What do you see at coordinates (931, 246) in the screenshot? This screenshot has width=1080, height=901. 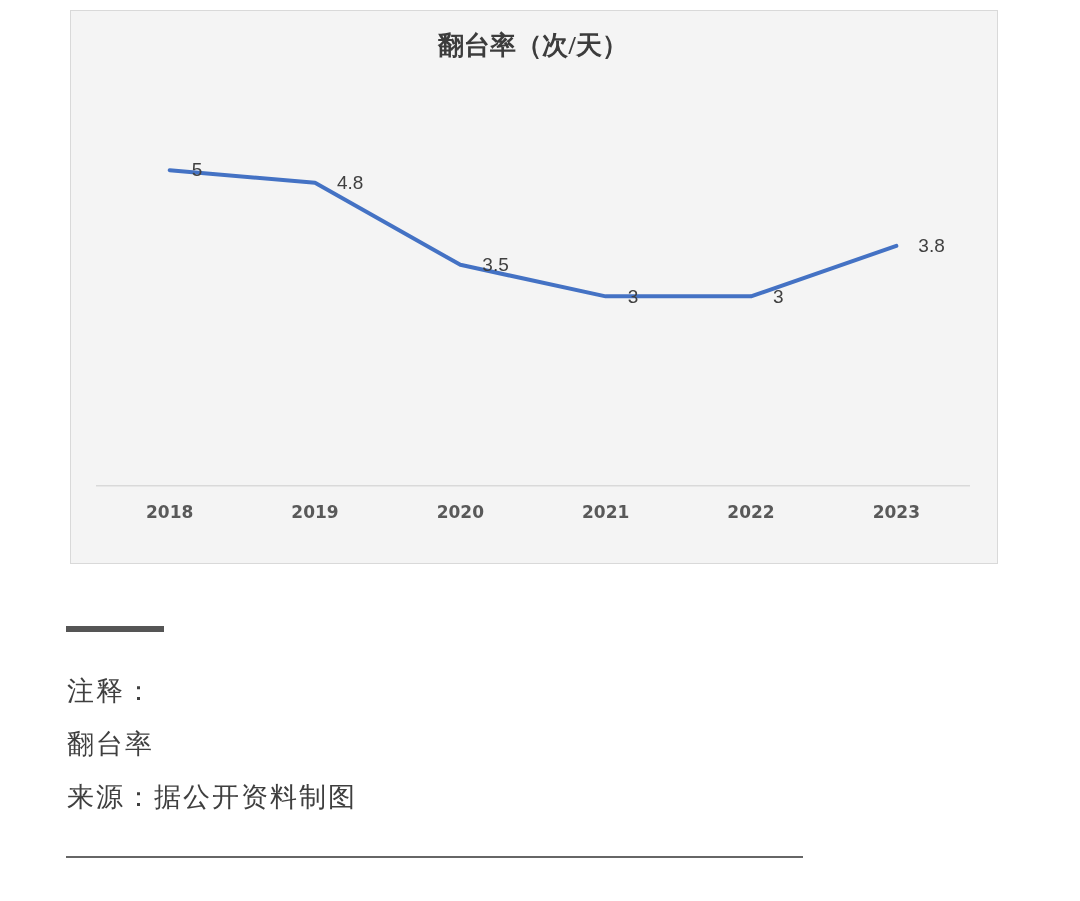 I see `data-label: 3.8` at bounding box center [931, 246].